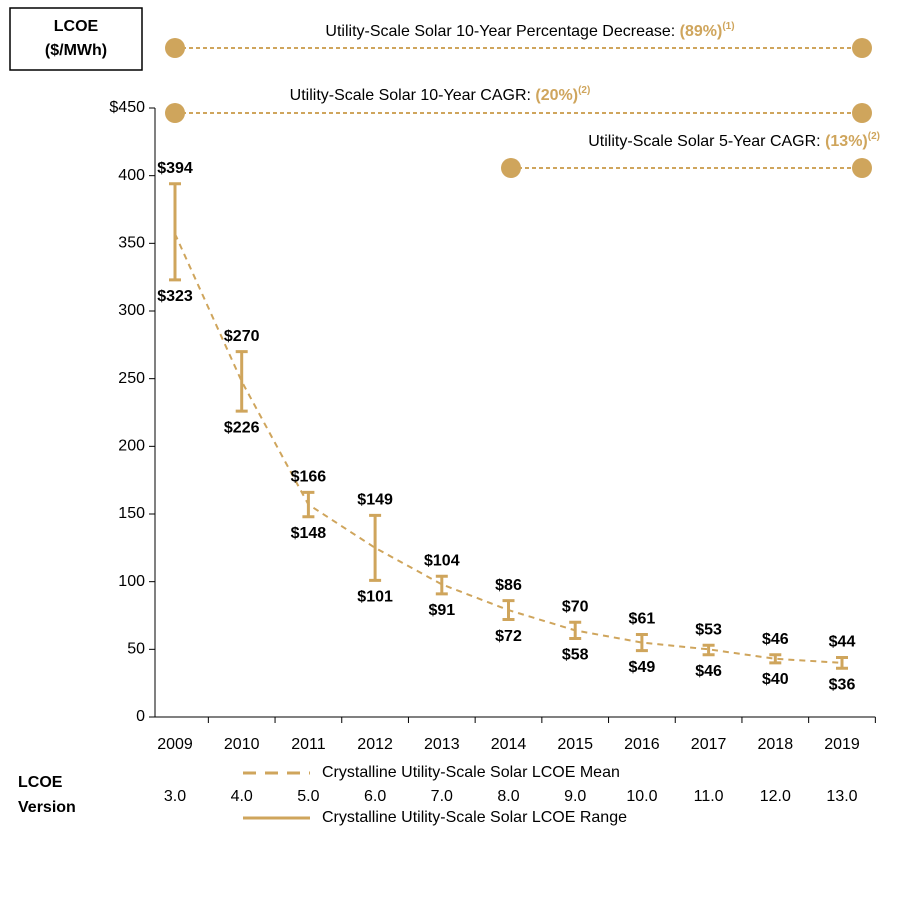 The height and width of the screenshot is (912, 913). Describe the element at coordinates (131, 175) in the screenshot. I see `y-tick-label: 400` at that location.